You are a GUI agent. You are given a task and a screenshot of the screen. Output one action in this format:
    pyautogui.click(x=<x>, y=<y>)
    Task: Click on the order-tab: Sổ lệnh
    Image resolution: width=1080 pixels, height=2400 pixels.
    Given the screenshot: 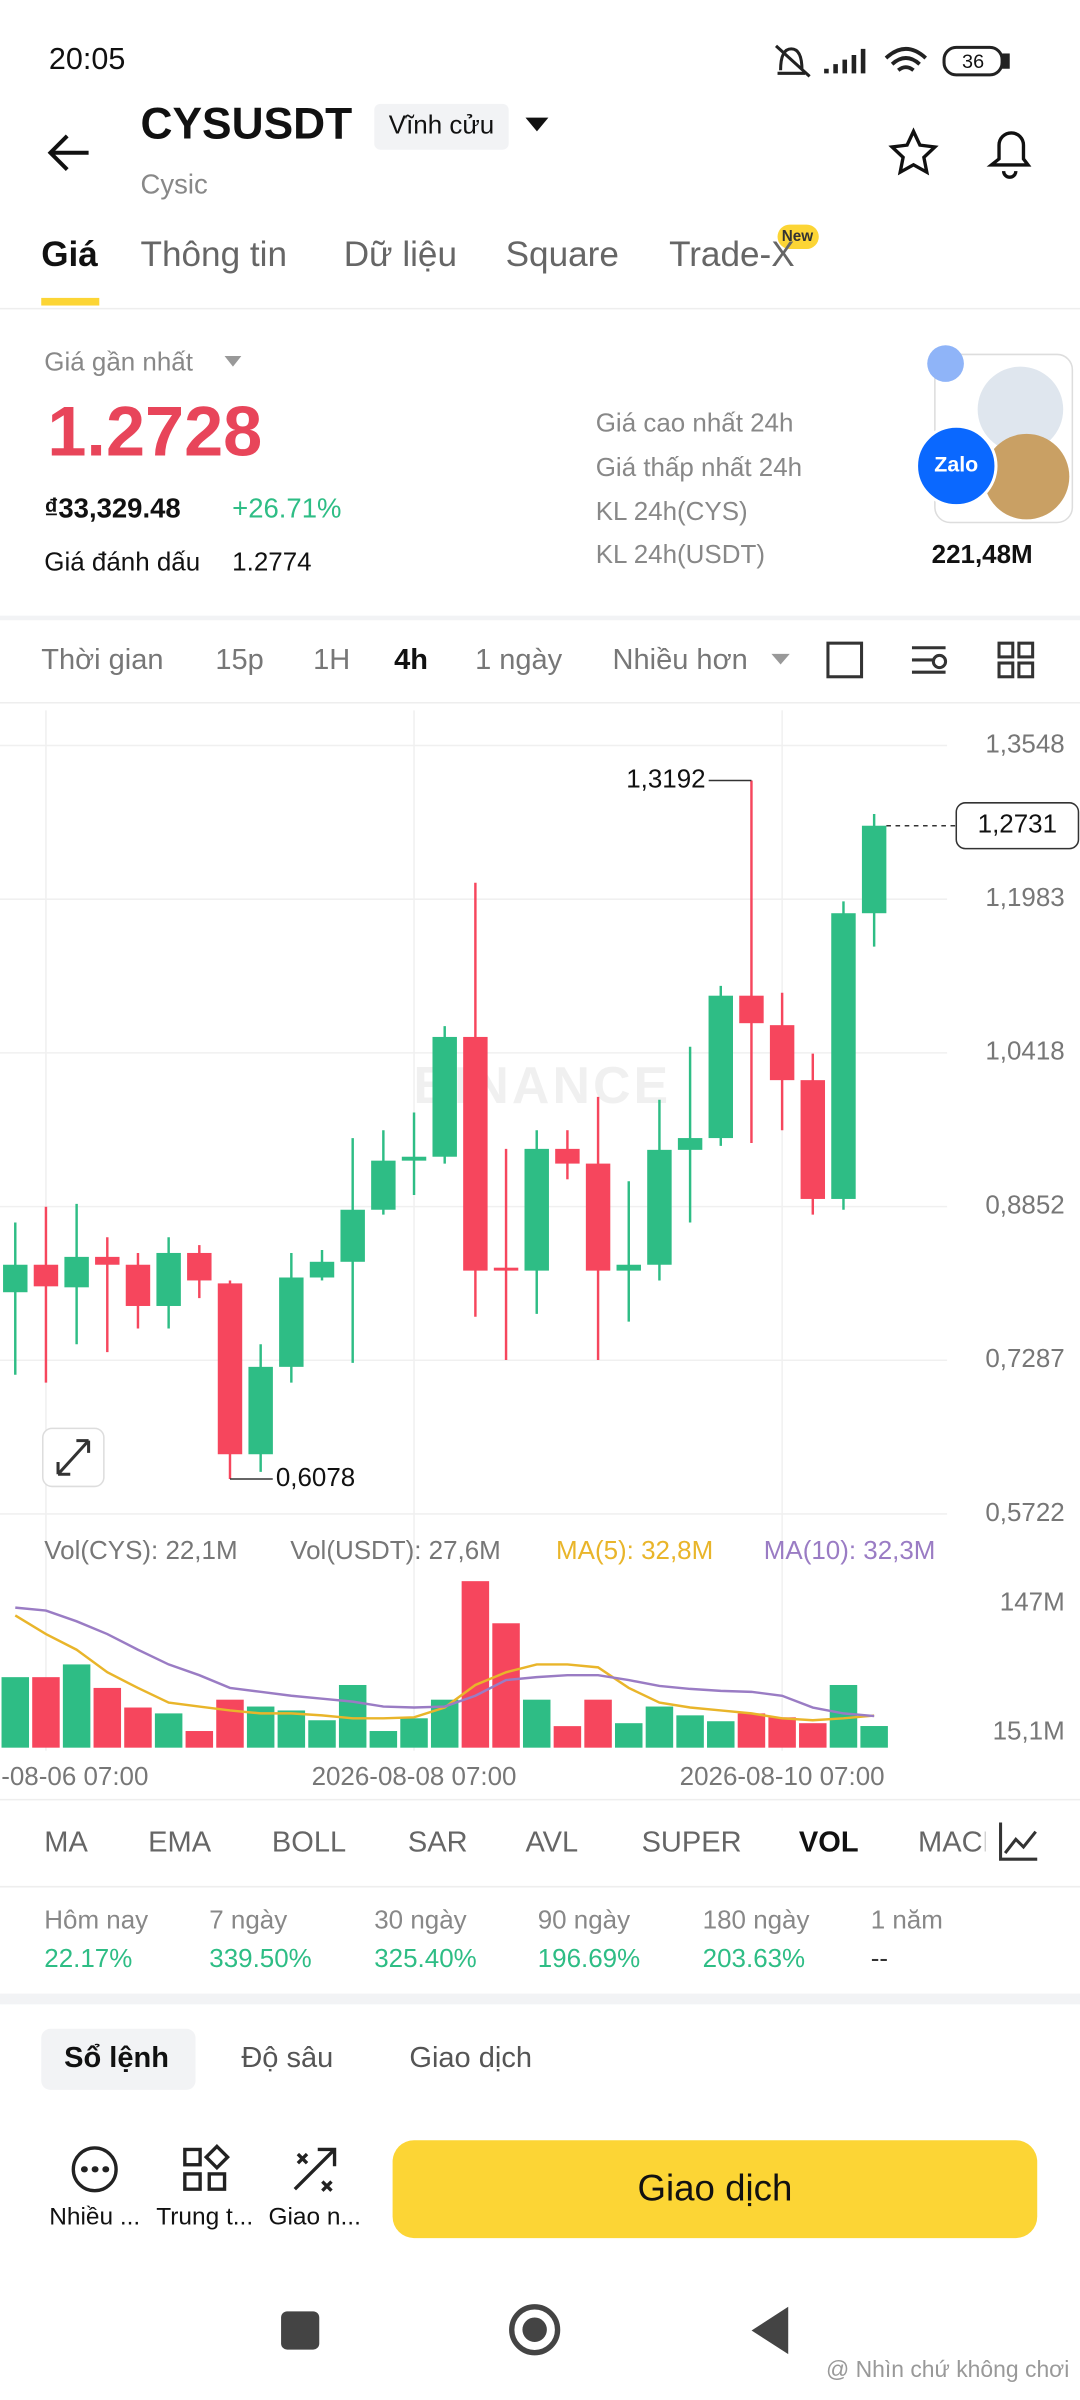 What is the action you would take?
    pyautogui.click(x=116, y=2058)
    